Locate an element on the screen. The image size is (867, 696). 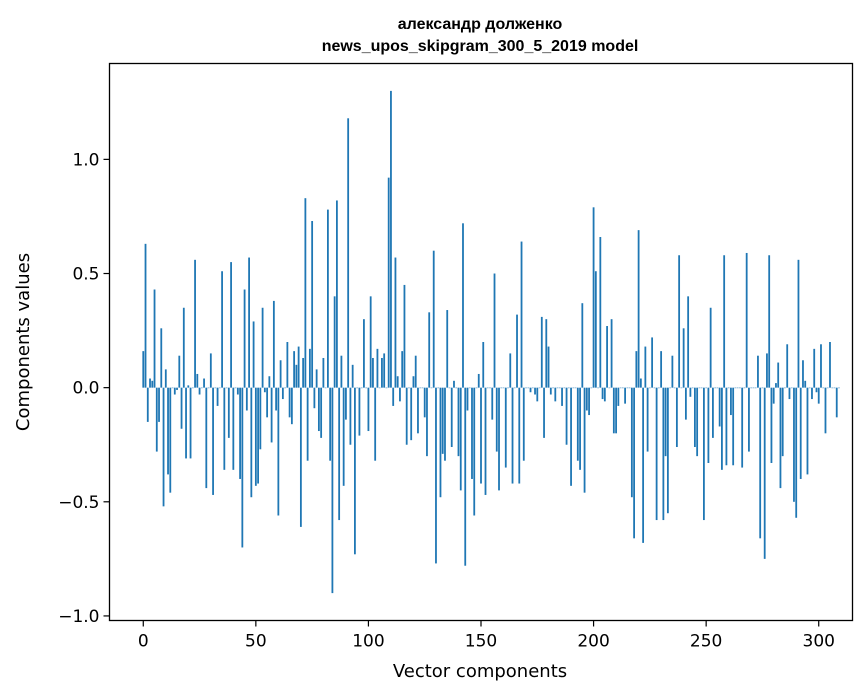
chart-title-line1: александр долженко is located at coordinates (480, 24).